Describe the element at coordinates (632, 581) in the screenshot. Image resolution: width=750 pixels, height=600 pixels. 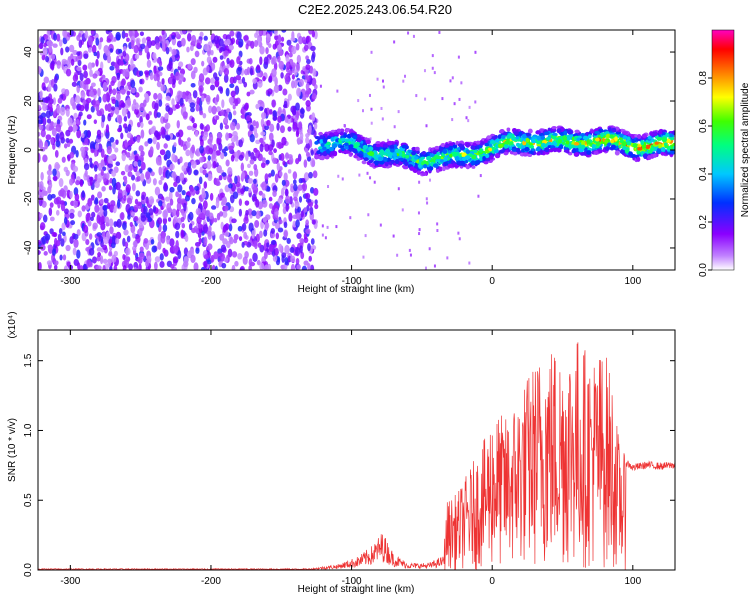
I see `x-tick-label: 100` at that location.